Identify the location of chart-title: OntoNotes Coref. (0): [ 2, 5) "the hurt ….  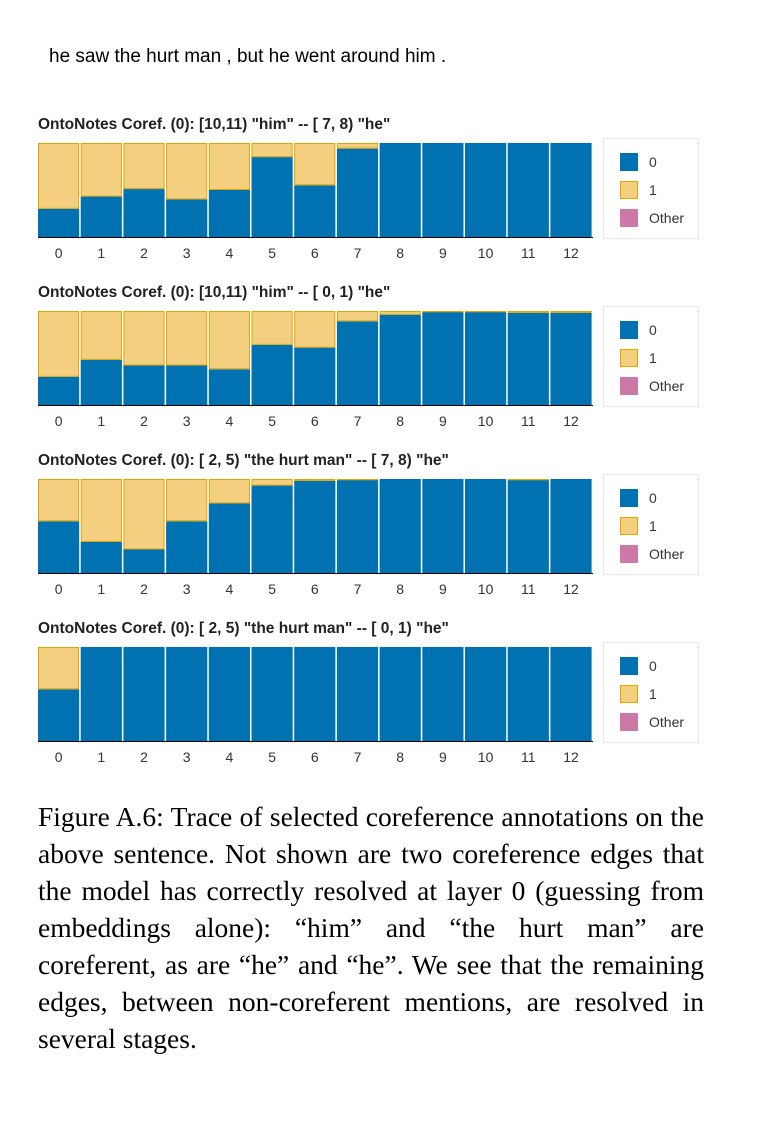
(243, 460).